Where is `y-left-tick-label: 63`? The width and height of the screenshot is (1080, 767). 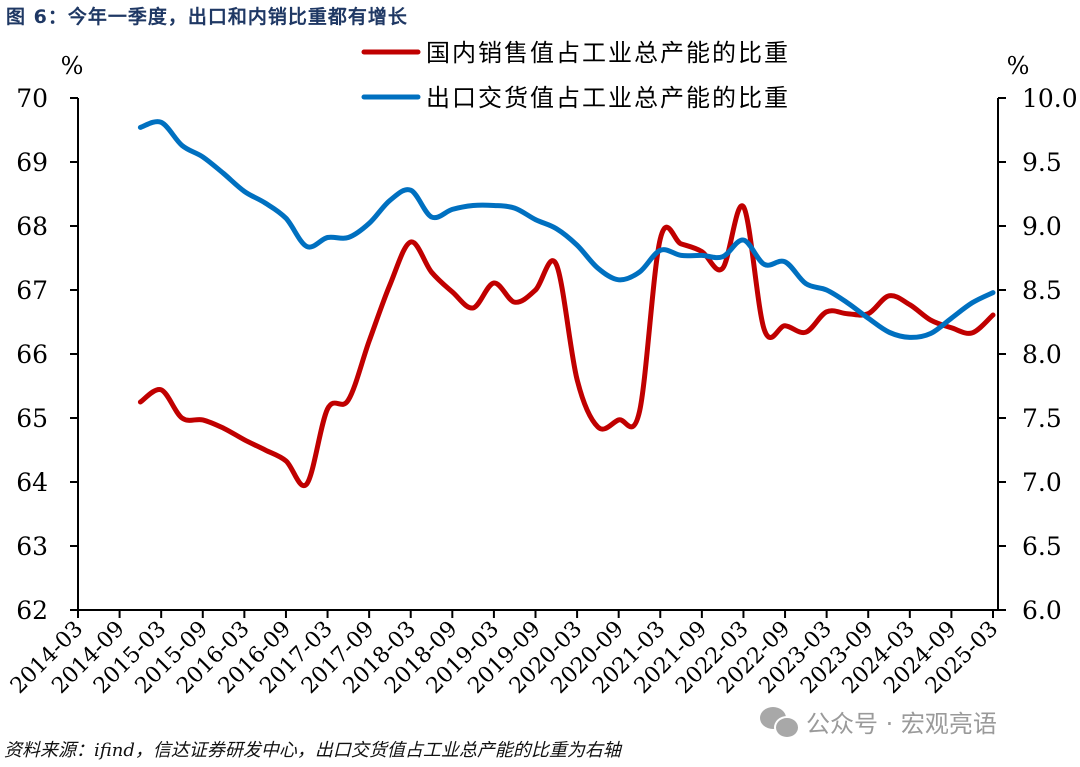
y-left-tick-label: 63 is located at coordinates (32, 546).